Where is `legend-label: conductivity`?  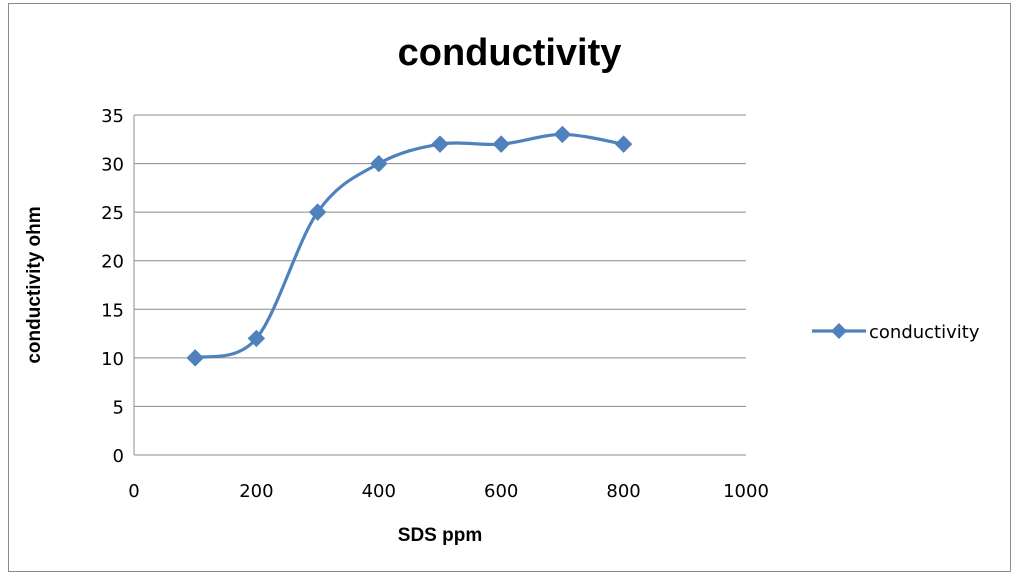
legend-label: conductivity is located at coordinates (924, 332).